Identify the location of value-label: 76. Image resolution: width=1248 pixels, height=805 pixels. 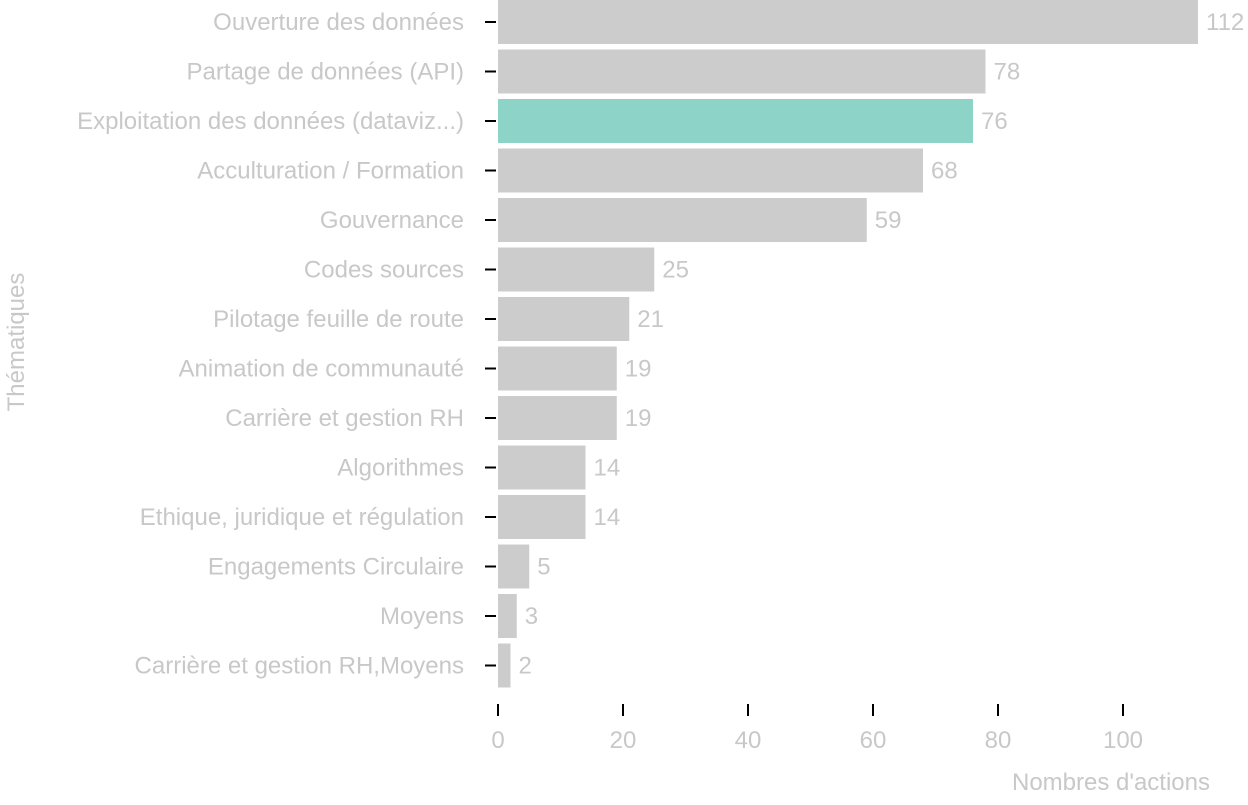
(994, 121).